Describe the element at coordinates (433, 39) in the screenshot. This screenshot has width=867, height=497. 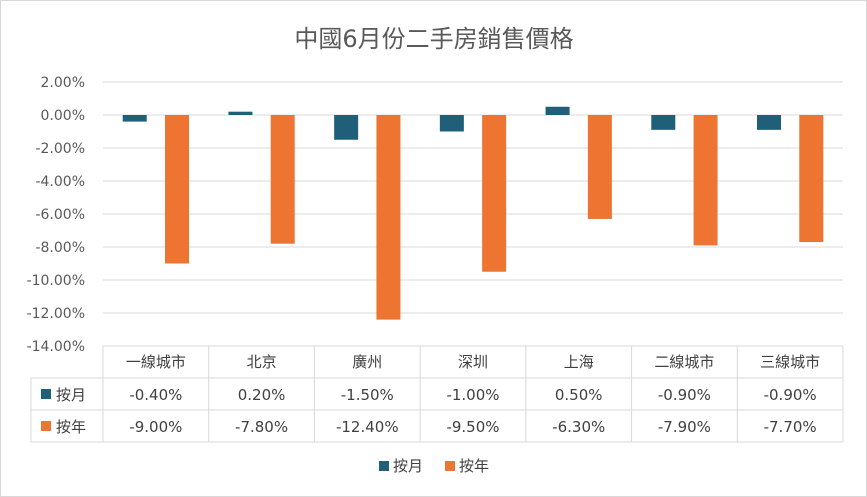
I see `chart-title: 中國6月份二手房銷售價格` at that location.